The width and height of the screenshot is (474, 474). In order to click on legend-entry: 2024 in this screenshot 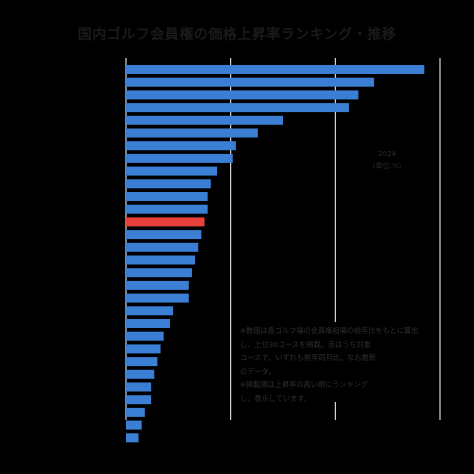, I will do `click(387, 154)`.